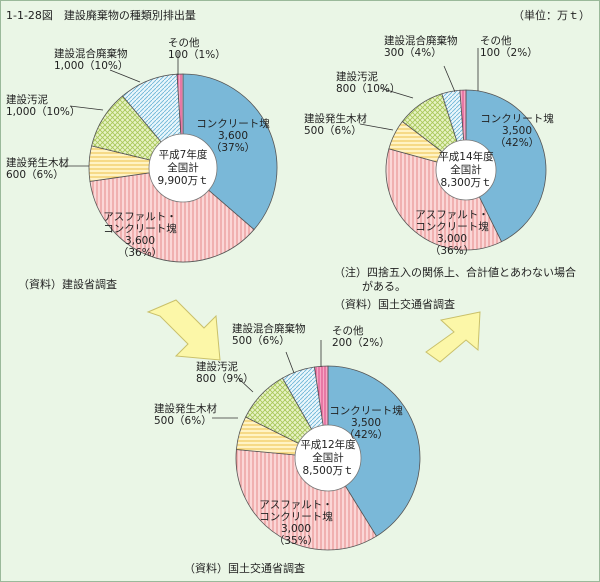 The width and height of the screenshot is (600, 582). What do you see at coordinates (333, 131) in the screenshot?
I see `pie2-label-wood-2: 500（6%）` at bounding box center [333, 131].